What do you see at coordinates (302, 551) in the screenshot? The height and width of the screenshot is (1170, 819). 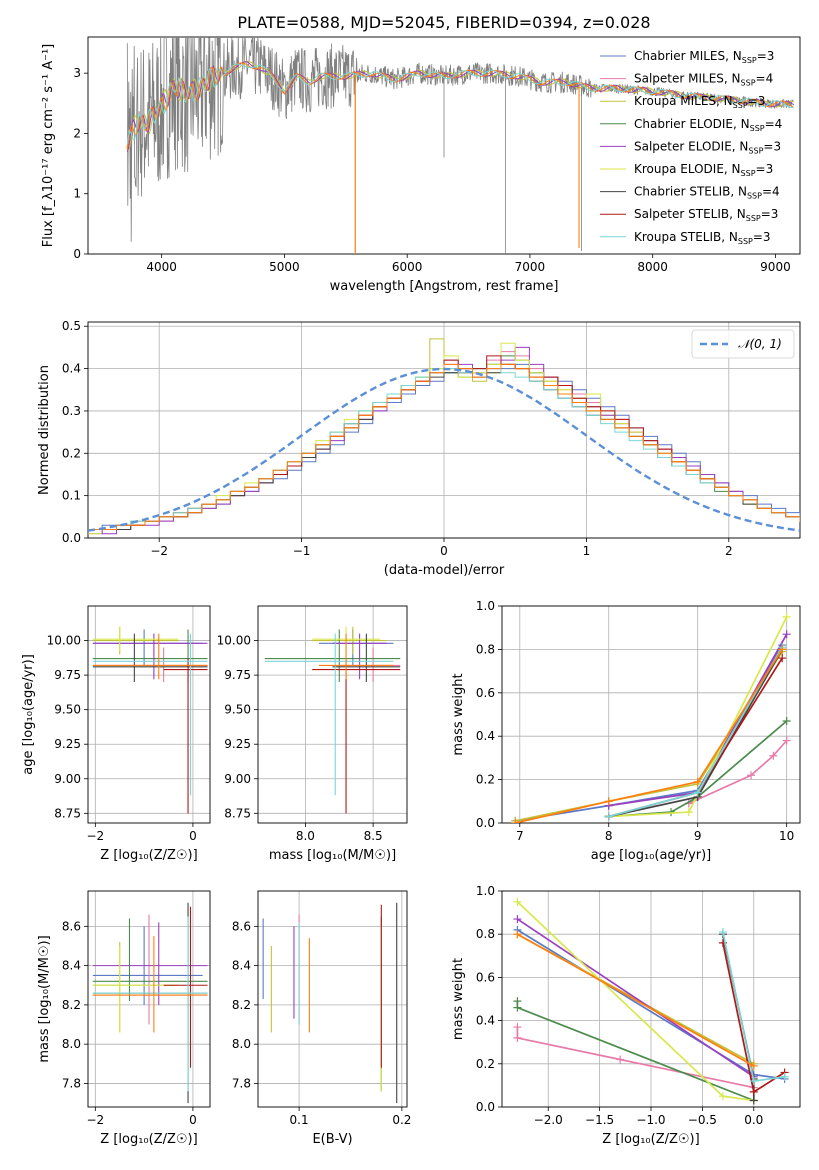 I see `x-tick-label: −1` at bounding box center [302, 551].